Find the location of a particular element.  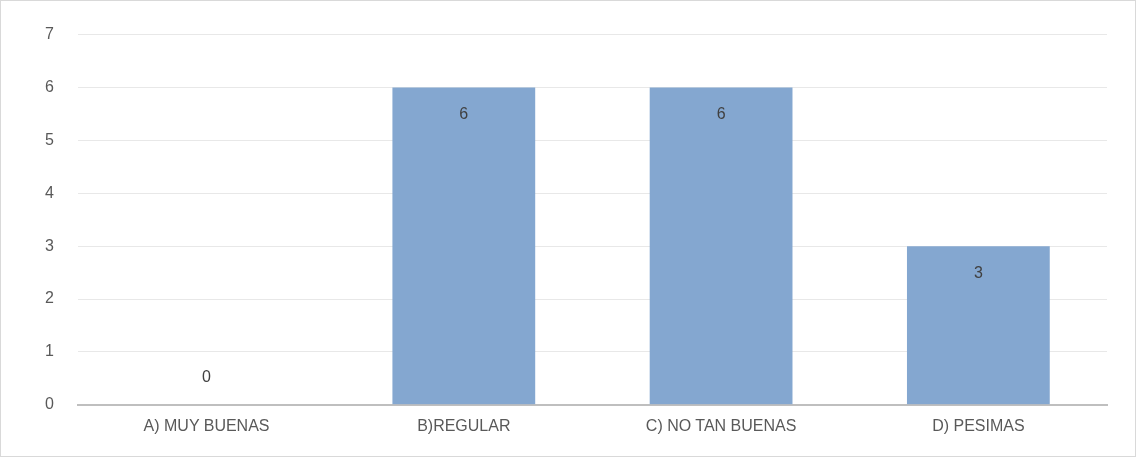

data-label: 0 is located at coordinates (207, 377).